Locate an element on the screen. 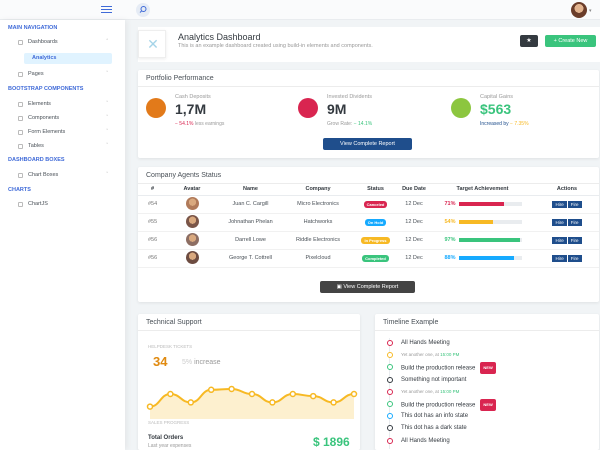 The width and height of the screenshot is (600, 450). timeline-text: This dot has a dark state is located at coordinates (434, 428).